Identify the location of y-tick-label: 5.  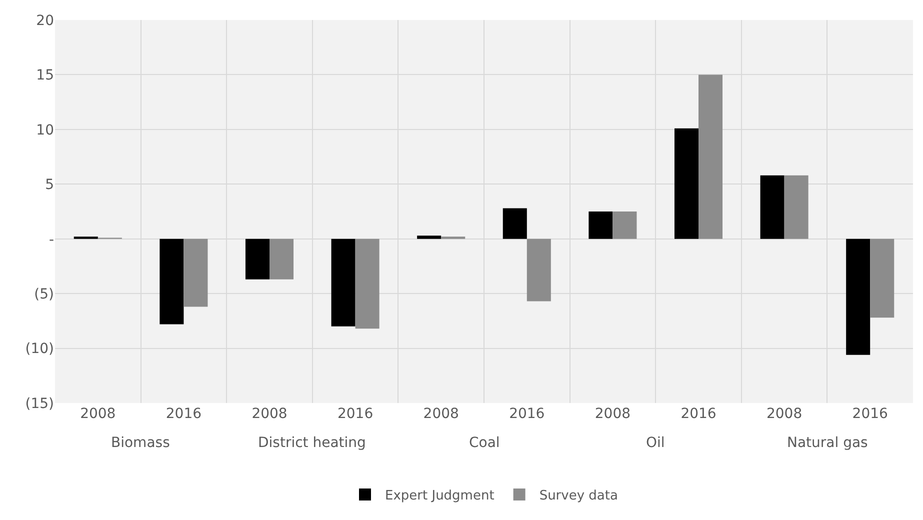
(49, 185).